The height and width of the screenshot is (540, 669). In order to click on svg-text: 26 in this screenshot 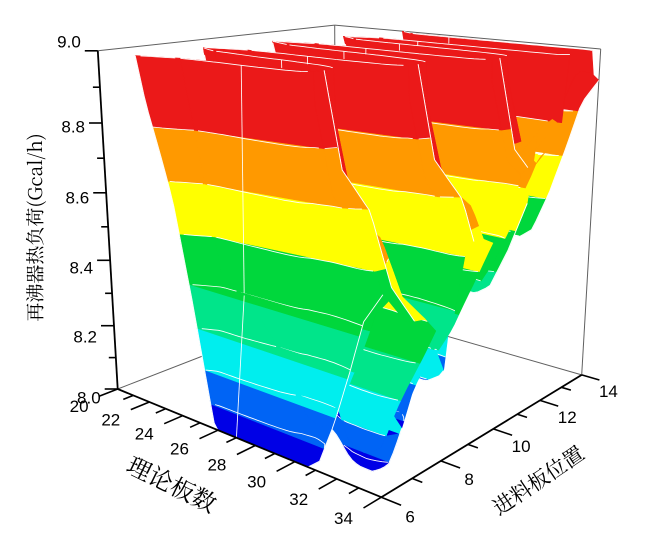, I will do `click(179, 449)`.